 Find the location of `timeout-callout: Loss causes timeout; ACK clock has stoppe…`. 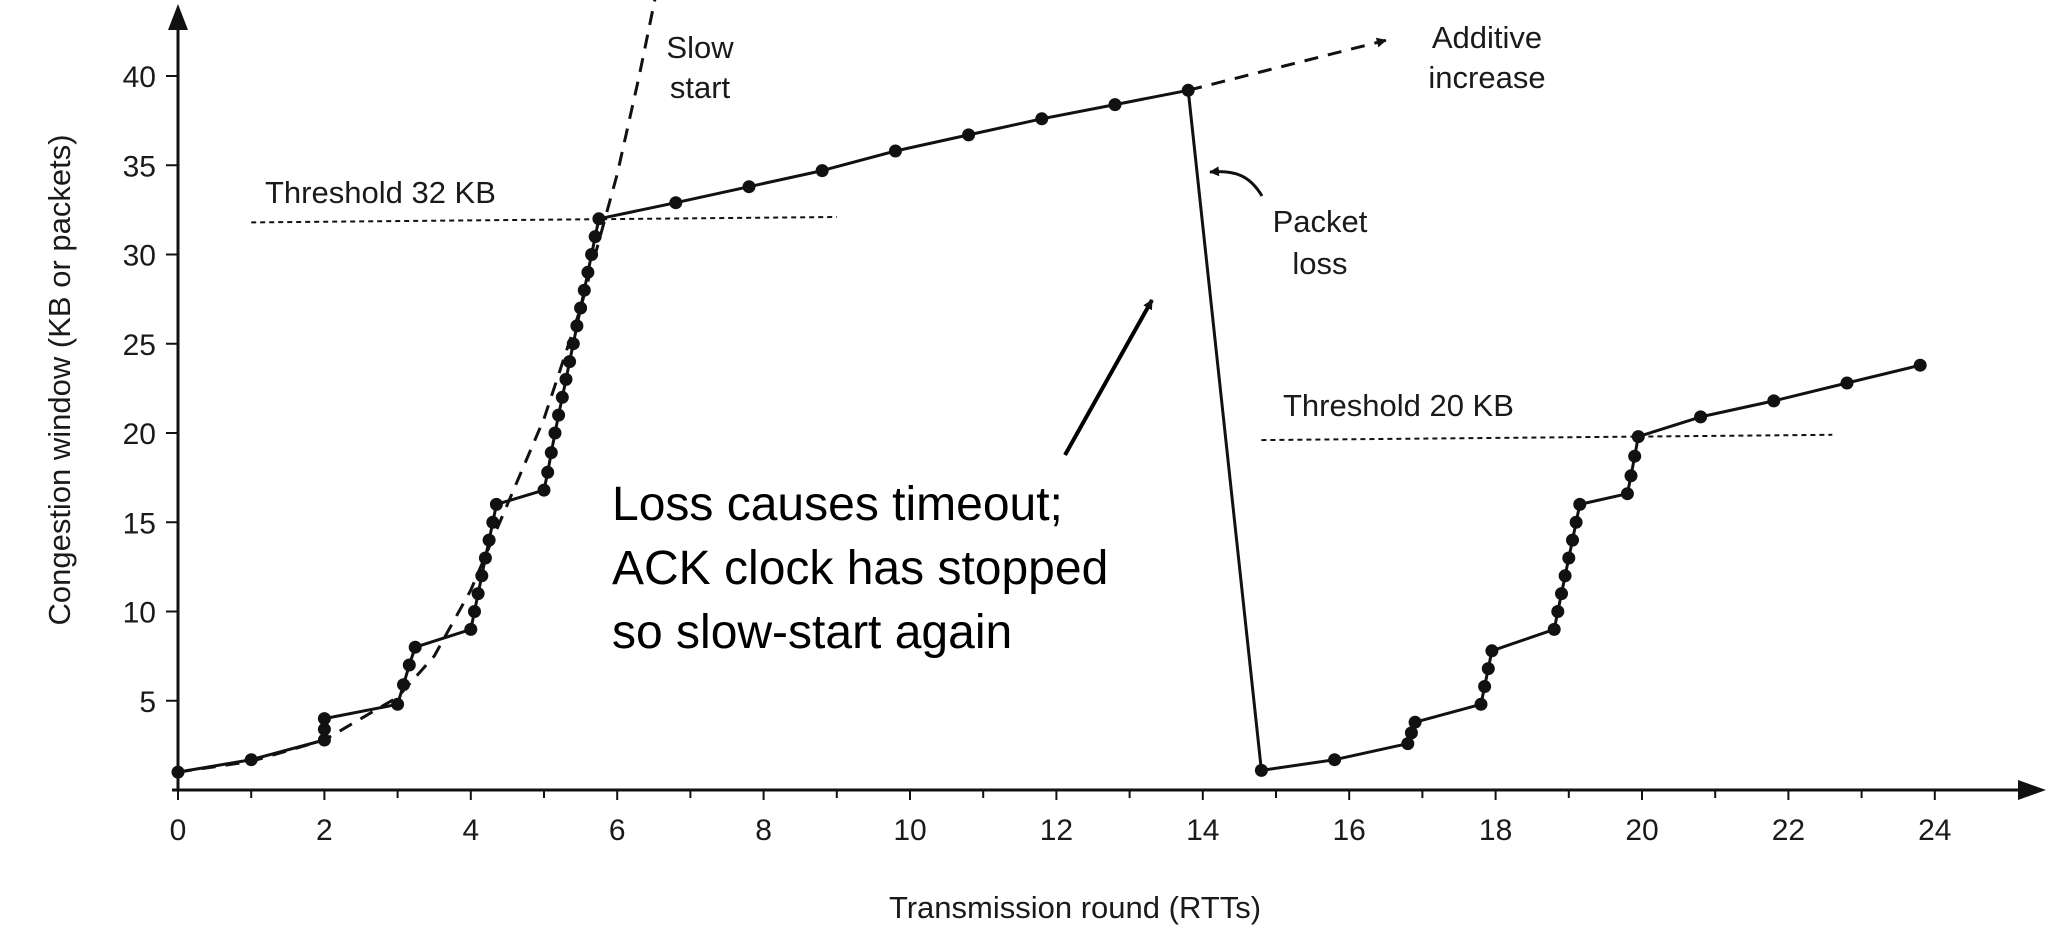

timeout-callout: Loss causes timeout; ACK clock has stoppe… is located at coordinates (860, 568).